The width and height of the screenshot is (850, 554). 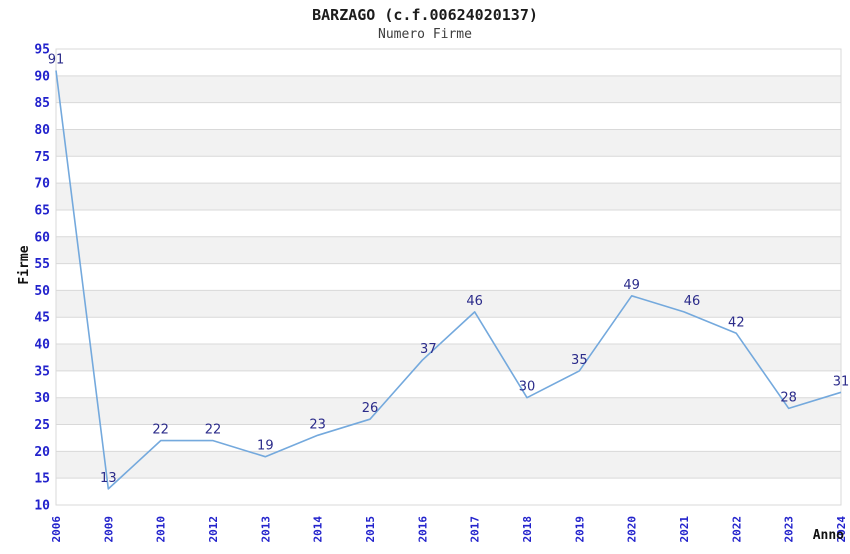 What do you see at coordinates (42, 237) in the screenshot?
I see `y-tick-label: 60` at bounding box center [42, 237].